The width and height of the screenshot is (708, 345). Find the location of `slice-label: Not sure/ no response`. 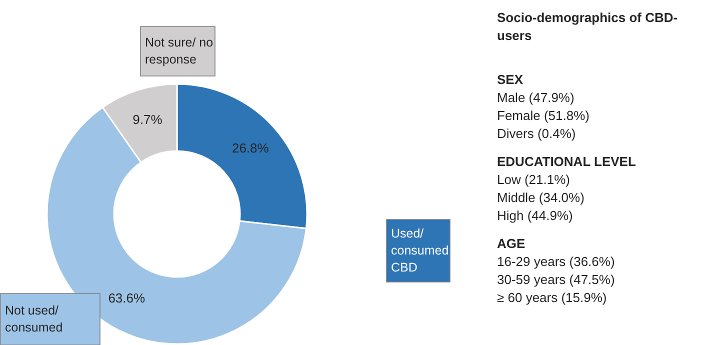

slice-label: Not sure/ no response is located at coordinates (179, 51).